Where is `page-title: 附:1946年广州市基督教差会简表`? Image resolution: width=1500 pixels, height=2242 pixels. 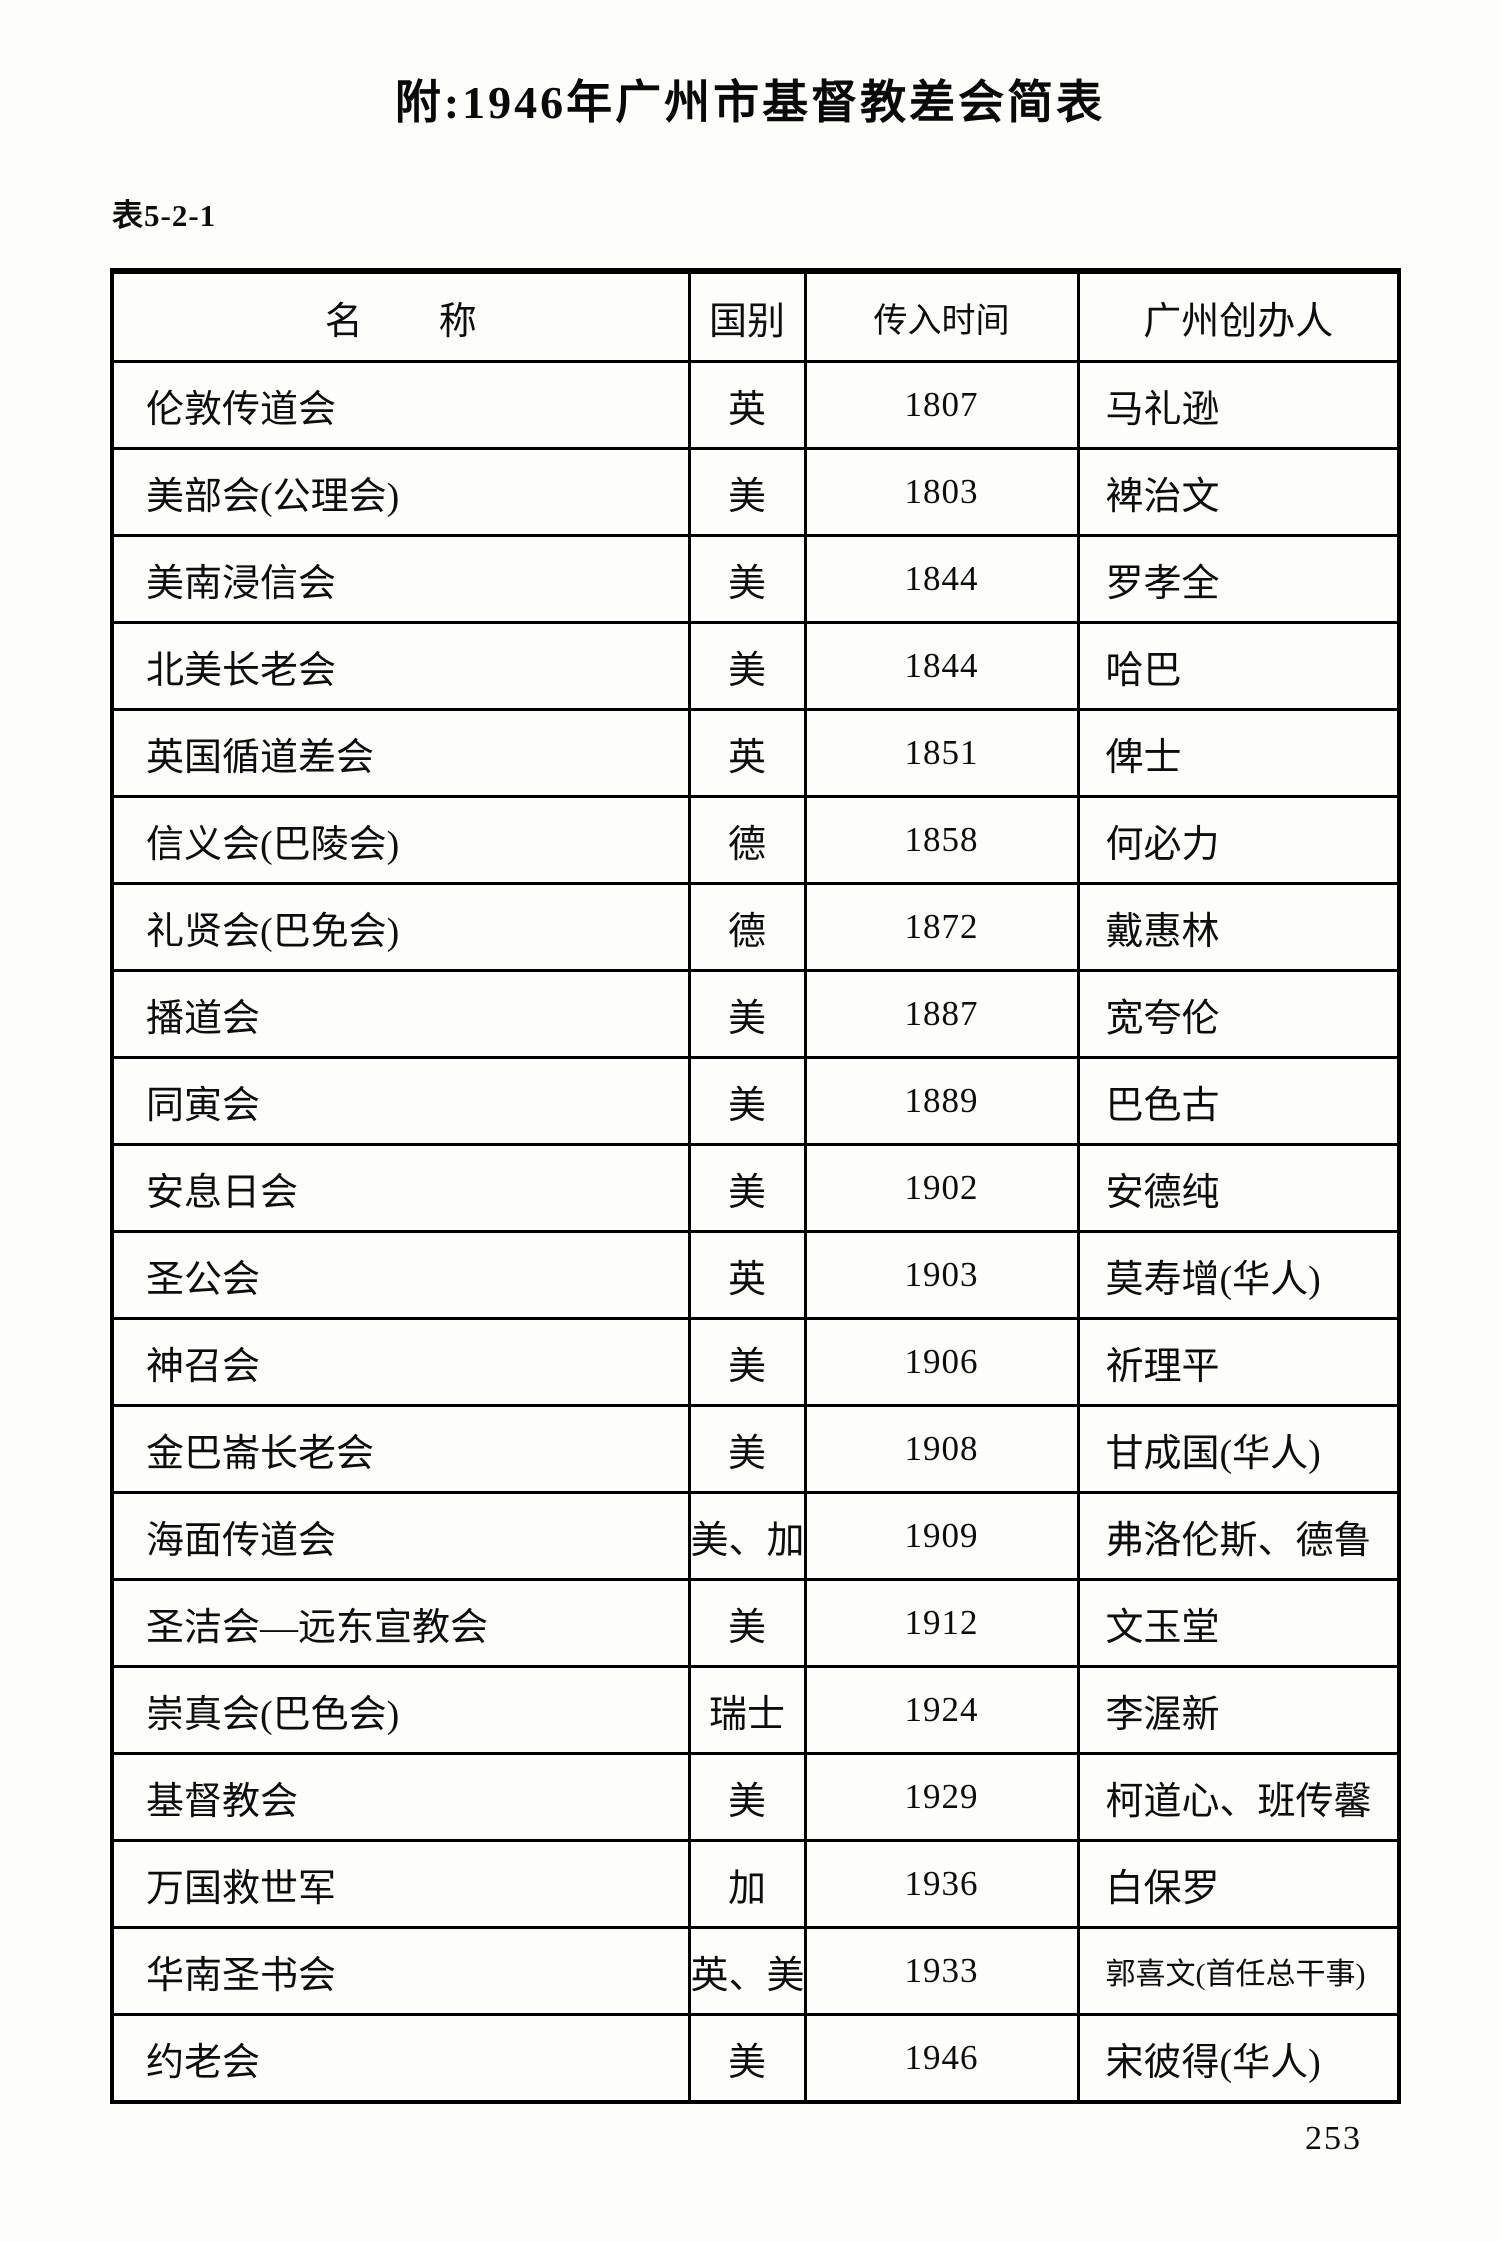
page-title: 附:1946年广州市基督教差会简表 is located at coordinates (750, 102).